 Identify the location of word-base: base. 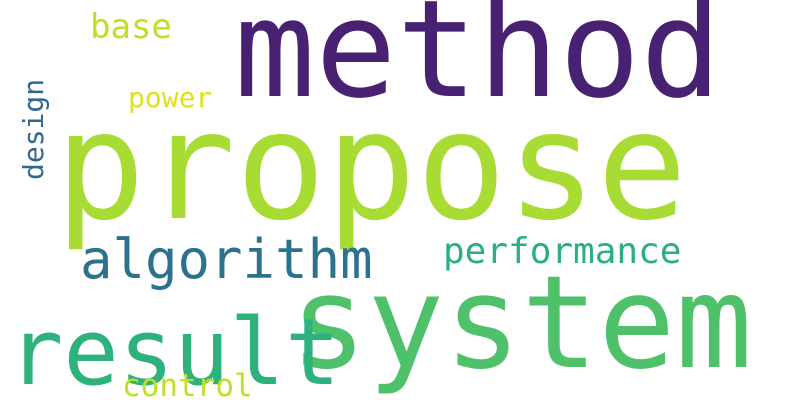
(131, 27).